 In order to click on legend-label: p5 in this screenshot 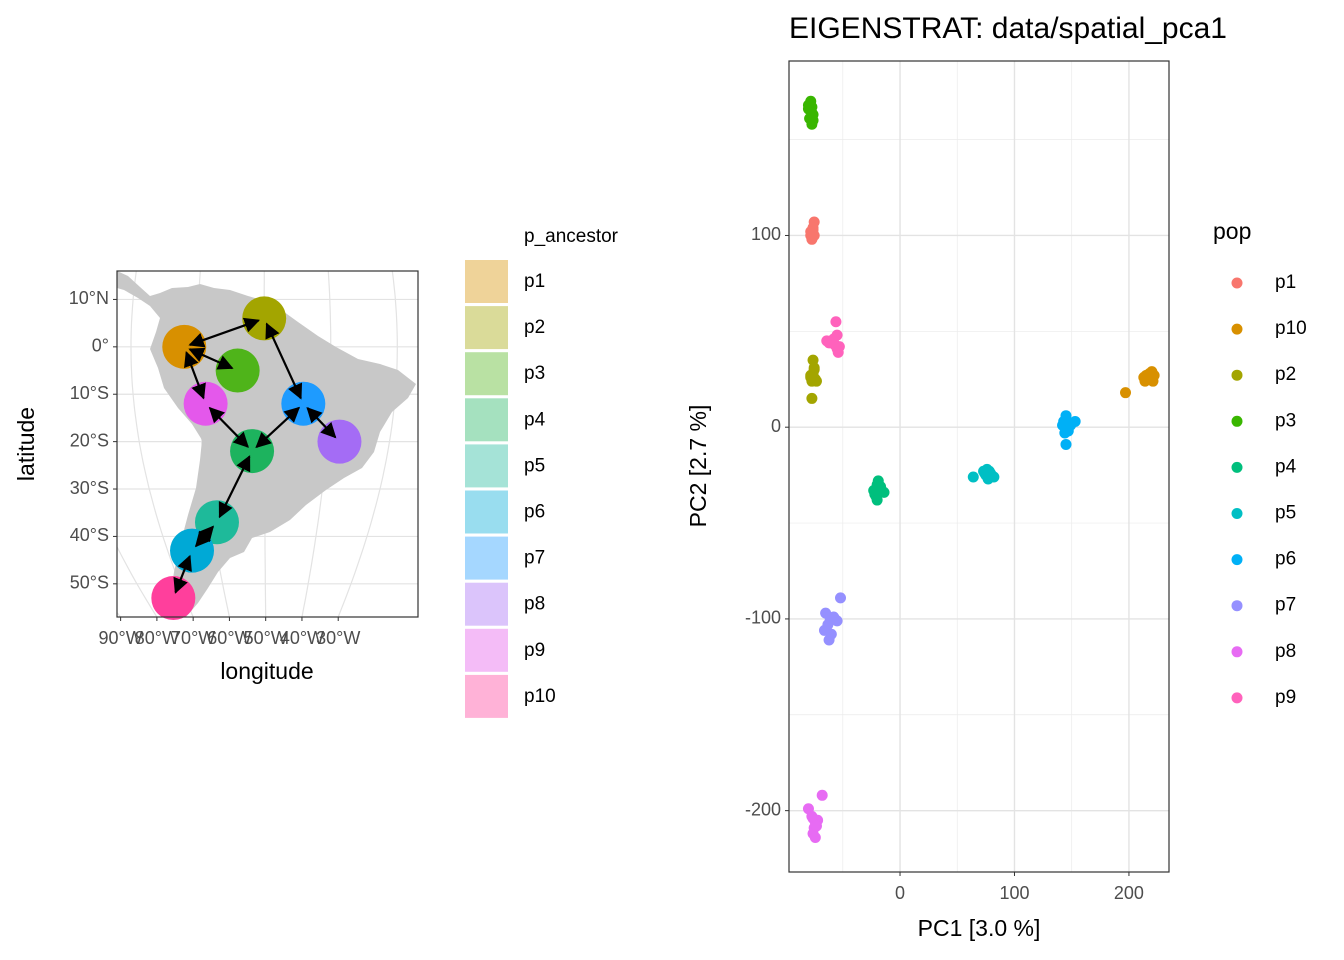, I will do `click(1285, 513)`.